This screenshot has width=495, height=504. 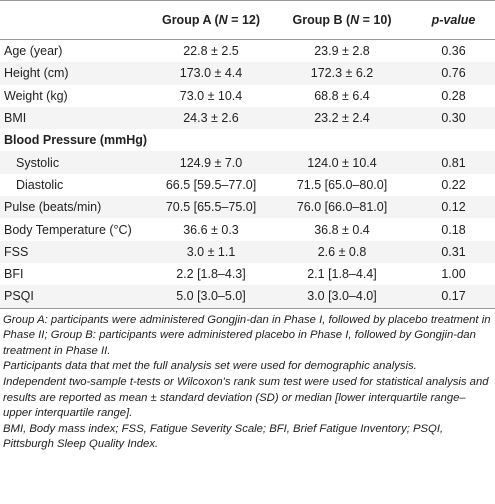 I want to click on row-label: Body Temperature (°C), so click(x=68, y=229).